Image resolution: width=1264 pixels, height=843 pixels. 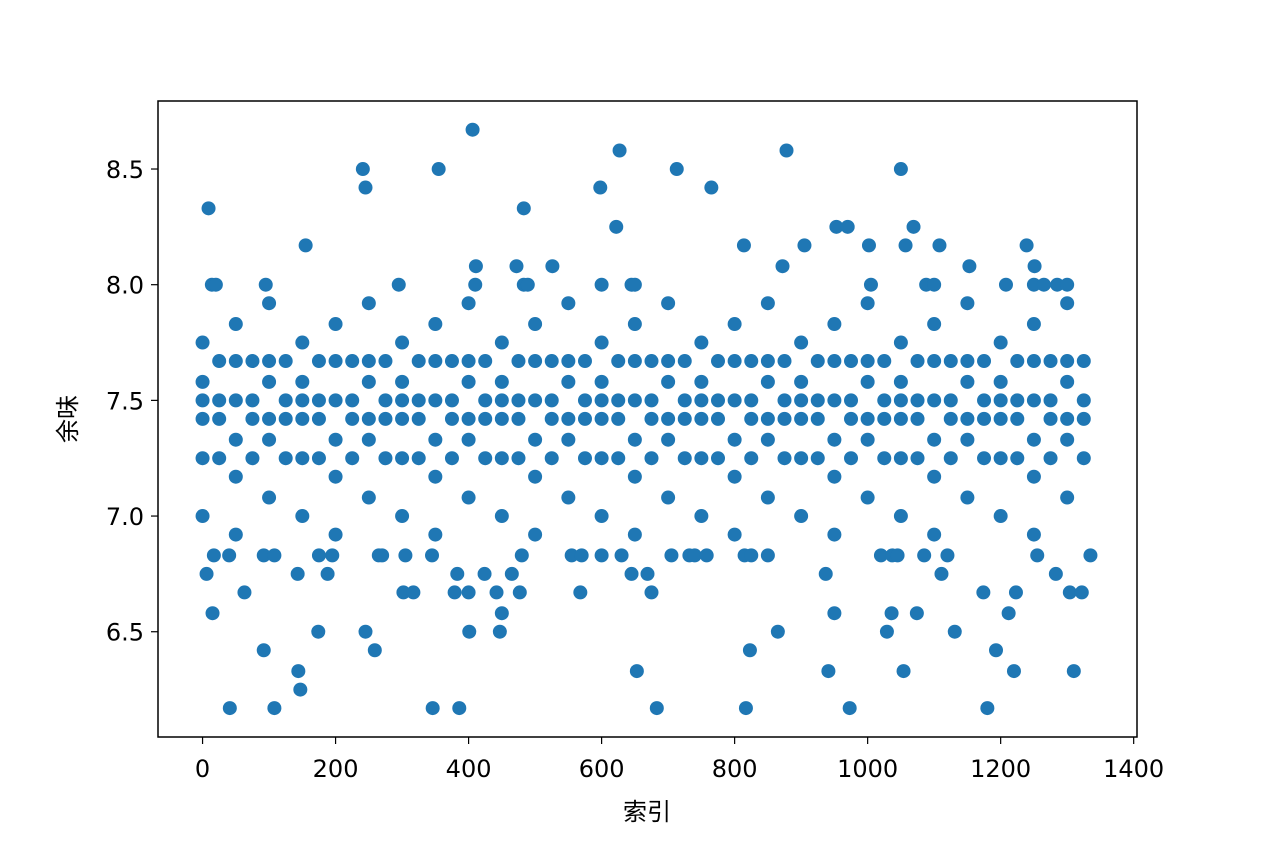 I want to click on x-tick-label: 200, so click(x=336, y=769).